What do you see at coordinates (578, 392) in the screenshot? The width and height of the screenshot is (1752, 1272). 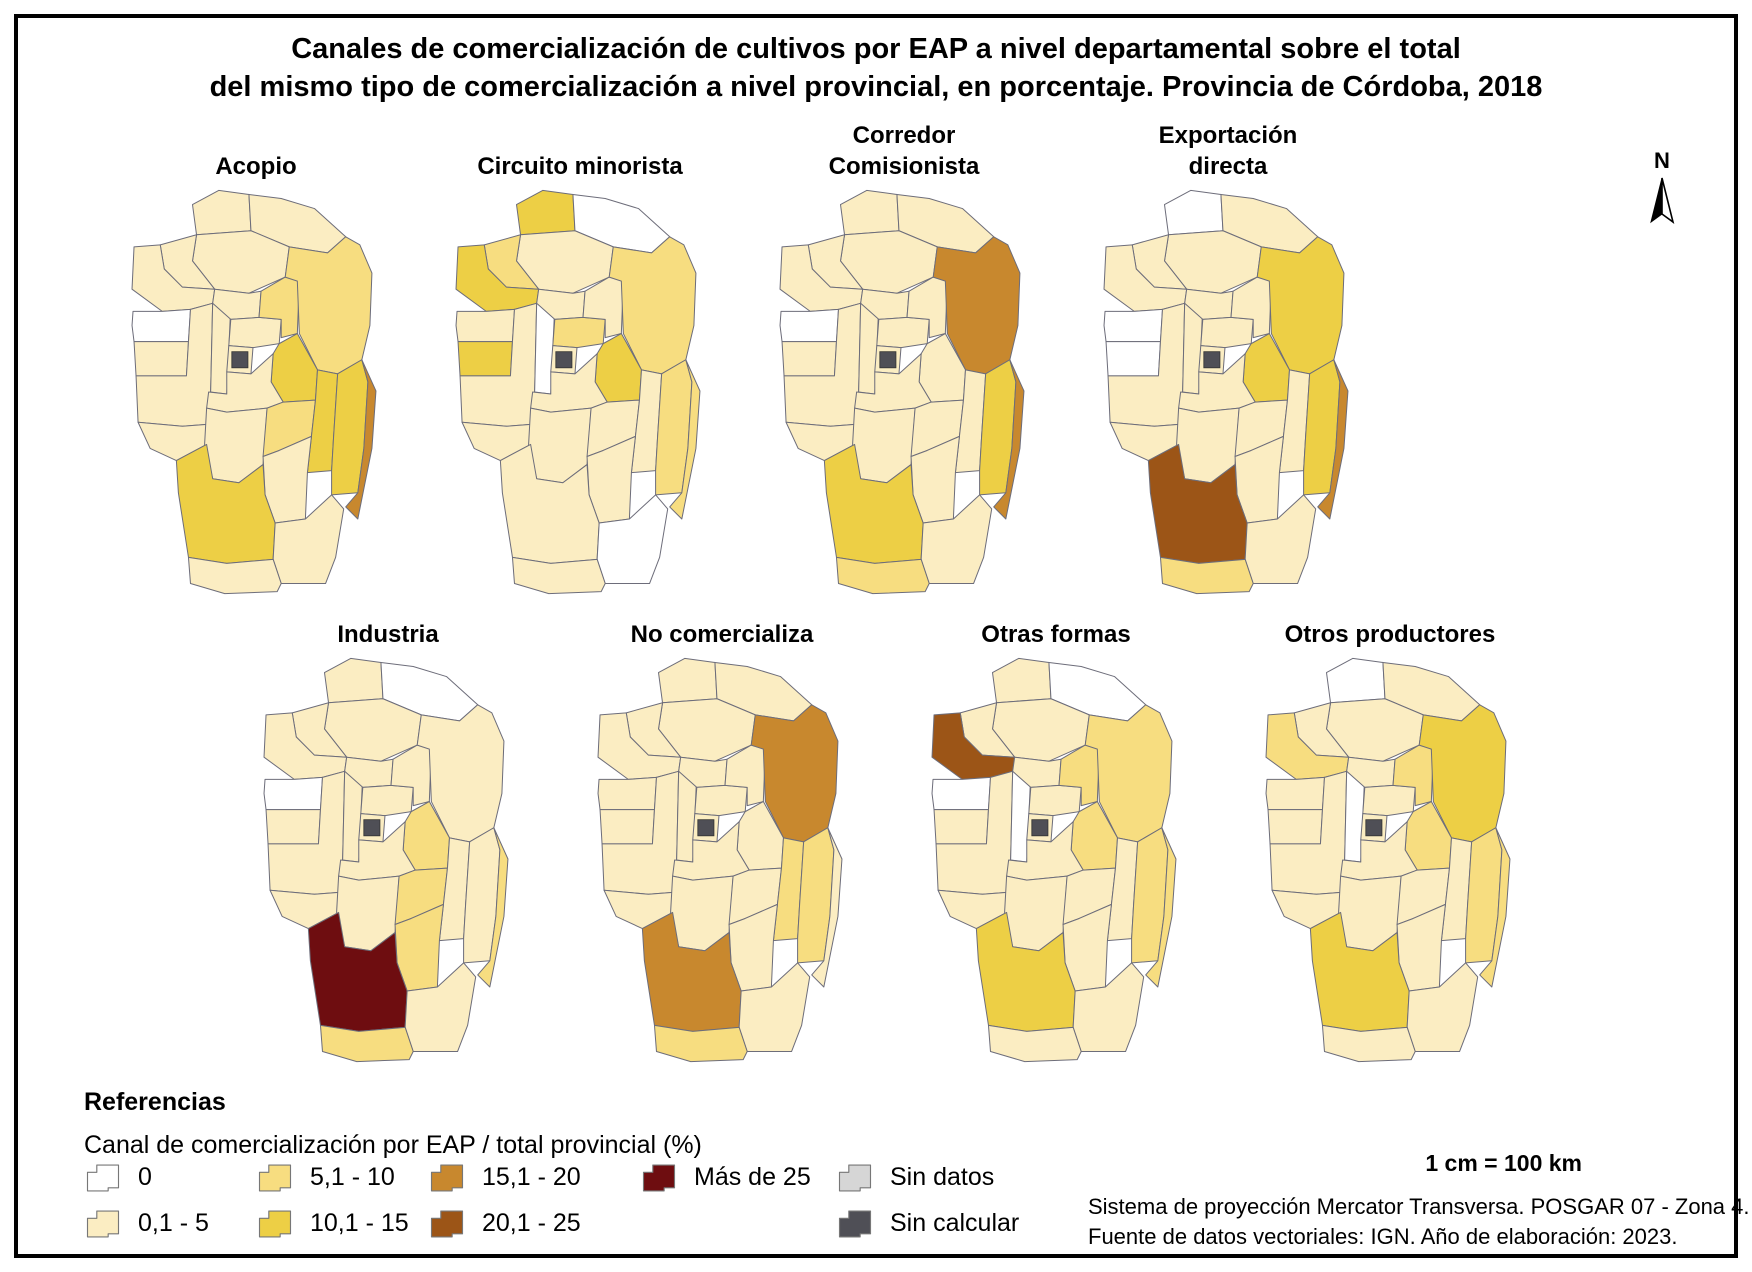 I see `map-circuito-minorista` at bounding box center [578, 392].